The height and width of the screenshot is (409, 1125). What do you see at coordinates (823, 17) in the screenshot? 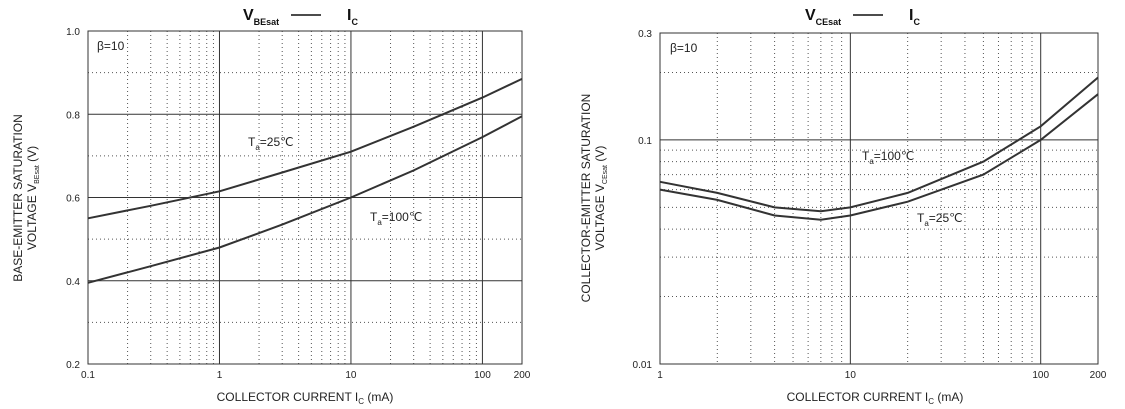
I see `title-text: VCEsat` at bounding box center [823, 17].